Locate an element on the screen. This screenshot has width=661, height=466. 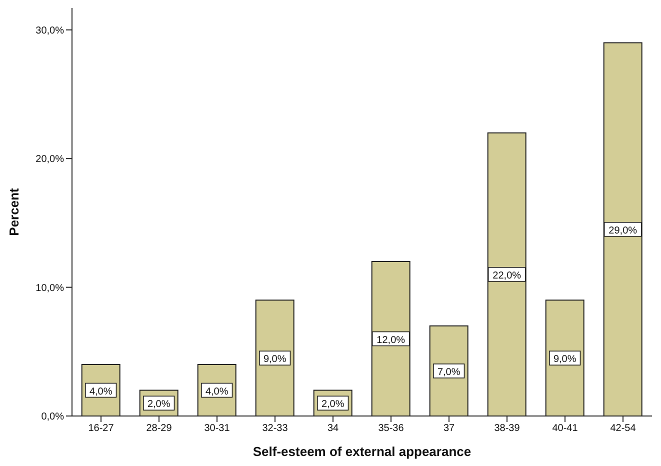
x-tick-label: 16-27 is located at coordinates (101, 428).